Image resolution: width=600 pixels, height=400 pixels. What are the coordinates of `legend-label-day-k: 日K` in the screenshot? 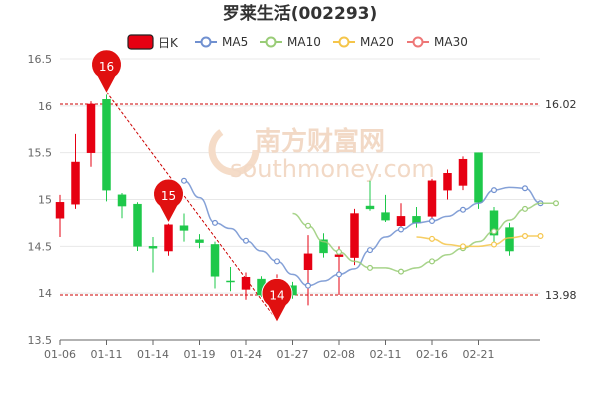 It's located at (168, 43).